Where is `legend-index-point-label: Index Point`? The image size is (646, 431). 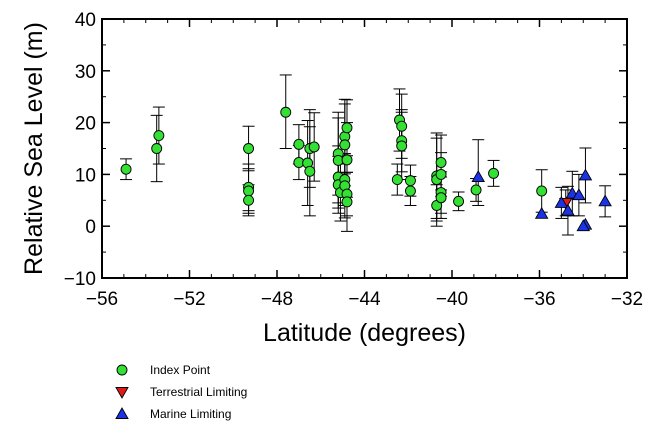 legend-index-point-label: Index Point is located at coordinates (180, 370).